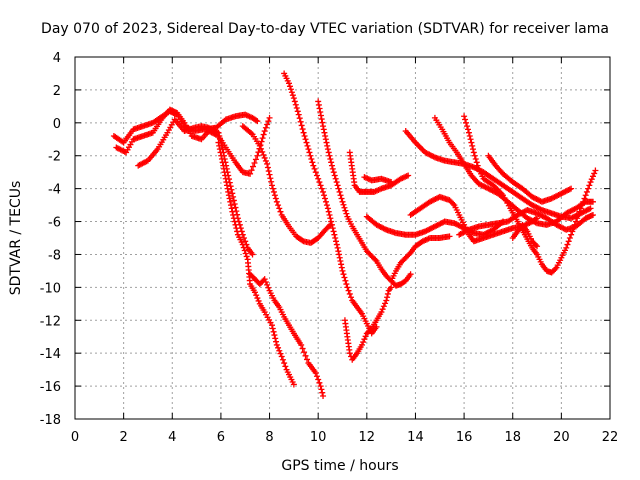 Image resolution: width=640 pixels, height=480 pixels. Describe the element at coordinates (50, 321) in the screenshot. I see `y-tick-label: -12` at that location.